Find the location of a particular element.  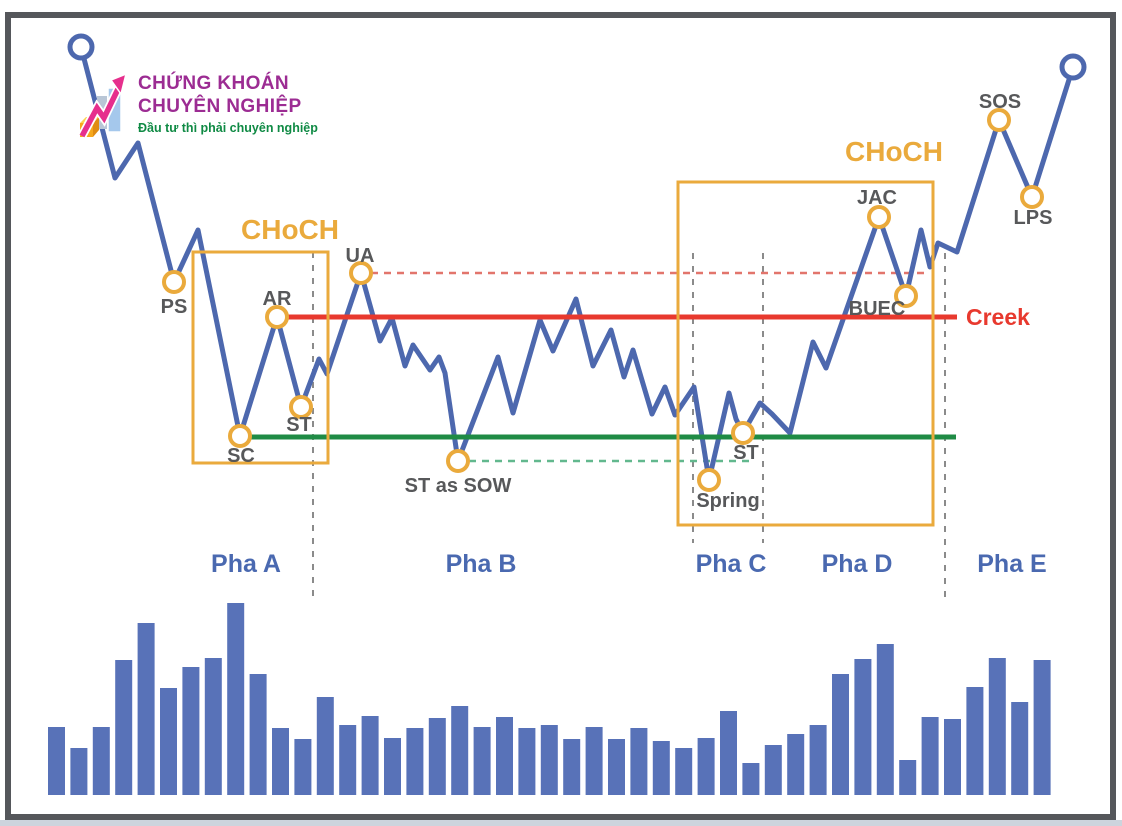

phase-label: Pha E is located at coordinates (1011, 564).